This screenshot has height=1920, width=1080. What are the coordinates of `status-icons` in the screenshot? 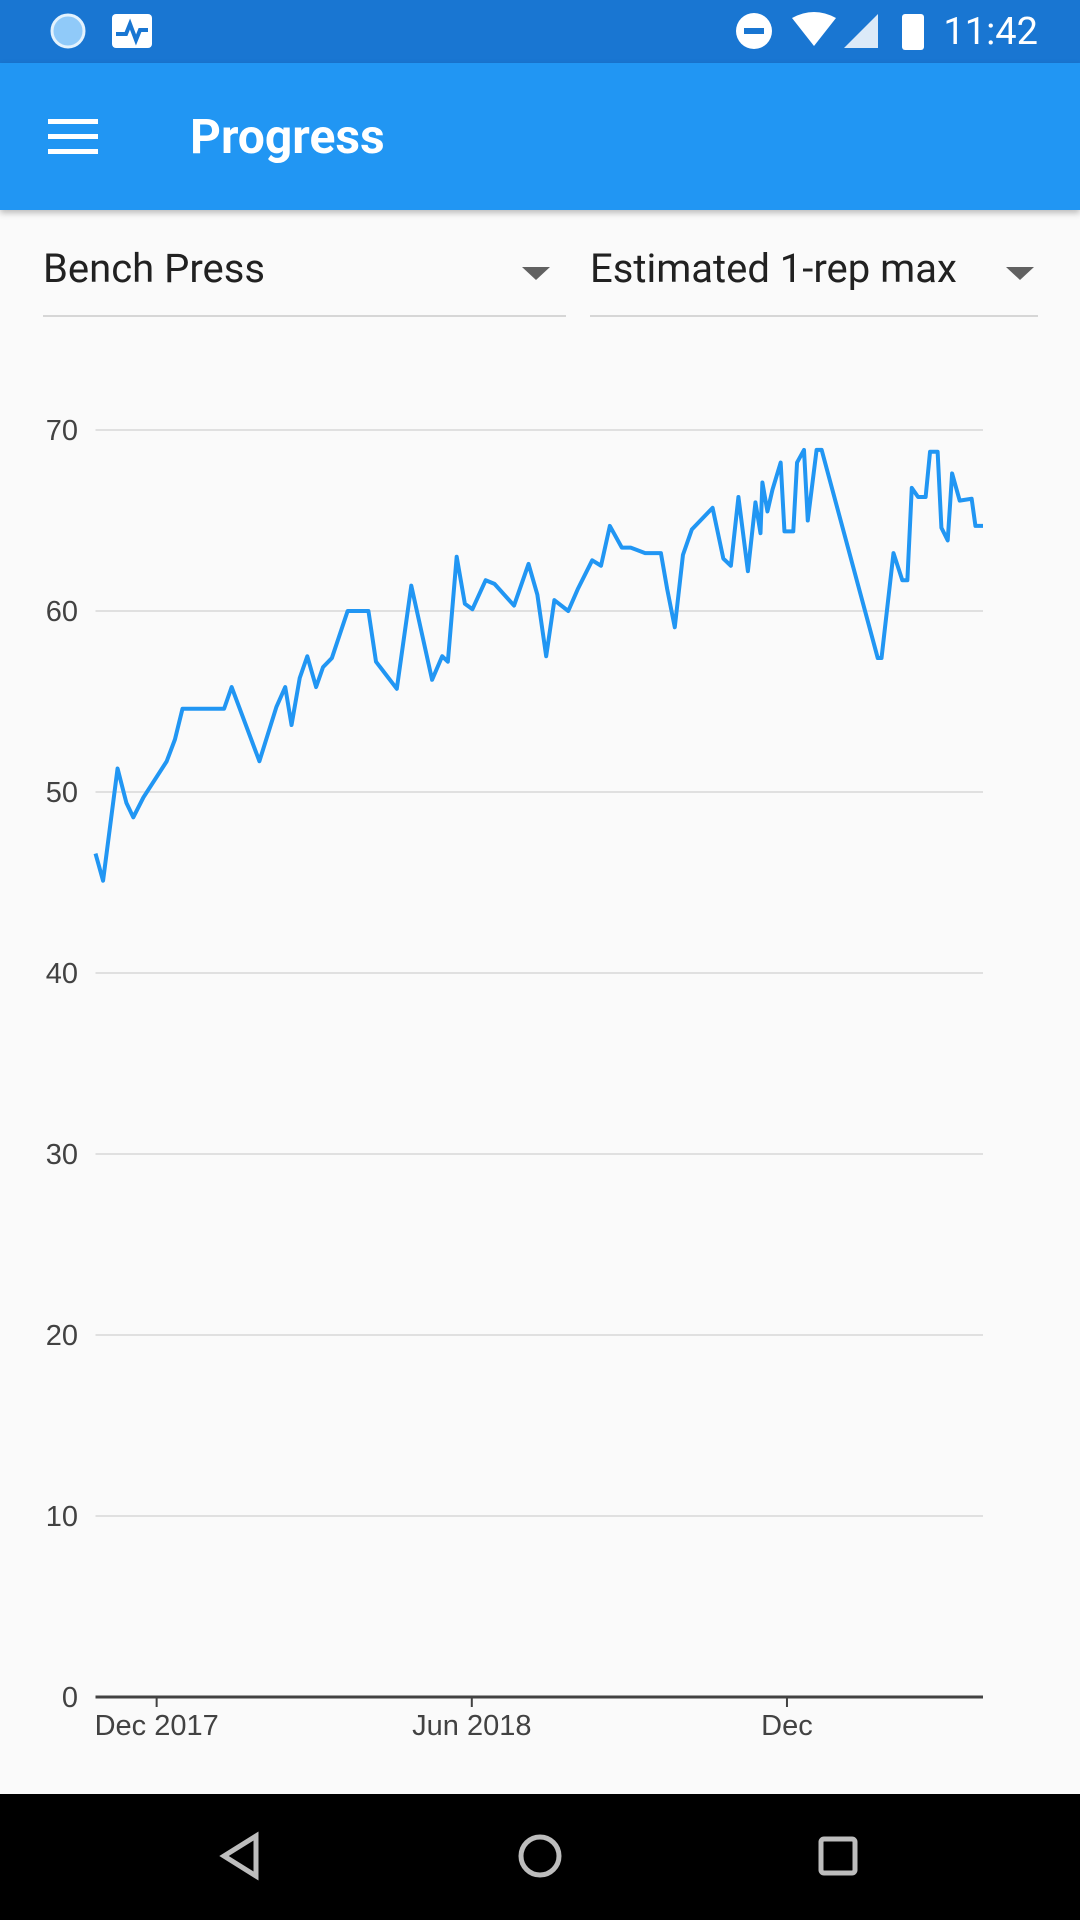 It's located at (101, 31).